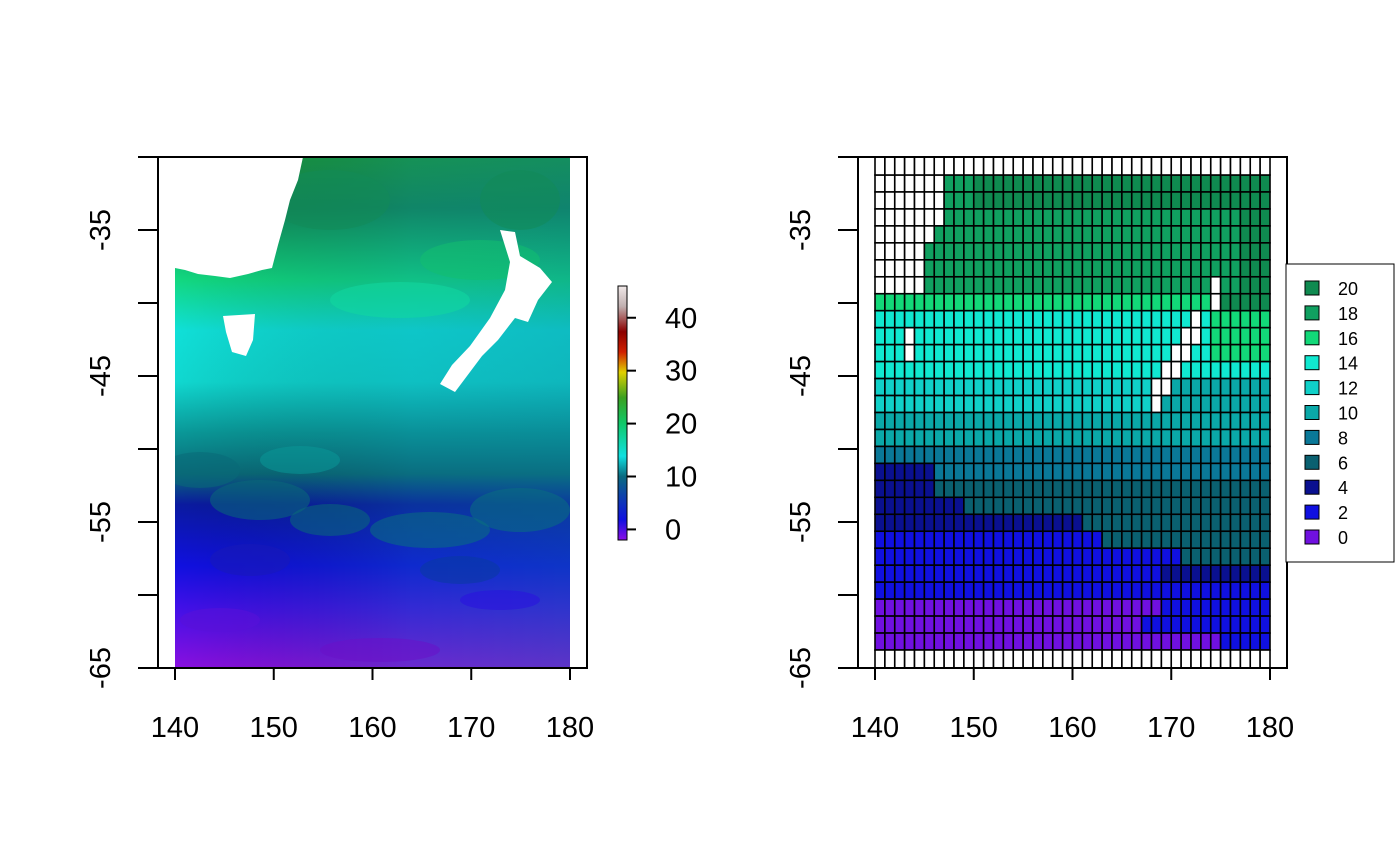  What do you see at coordinates (801, 376) in the screenshot?
I see `y-tick-label: -45` at bounding box center [801, 376].